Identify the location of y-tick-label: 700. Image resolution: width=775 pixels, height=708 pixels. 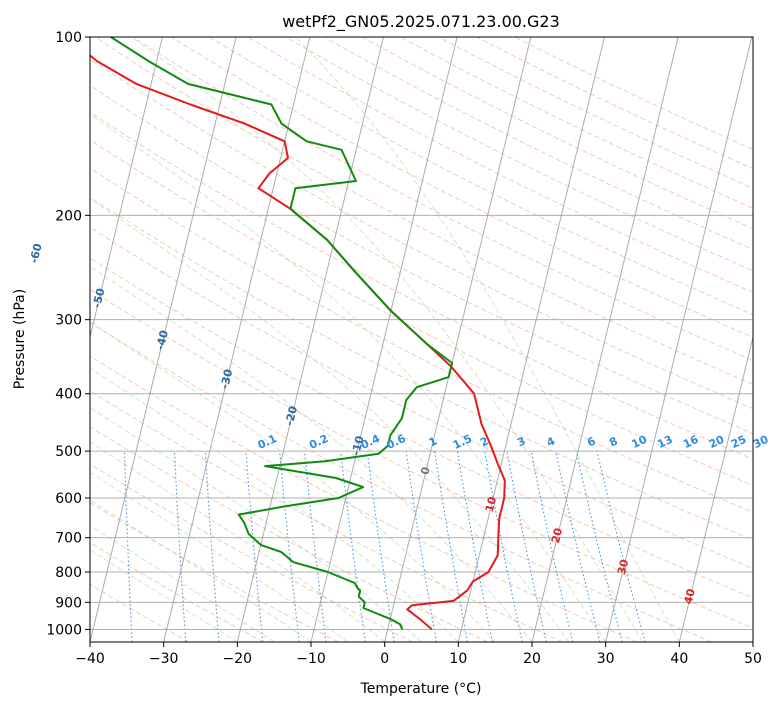
(68, 539).